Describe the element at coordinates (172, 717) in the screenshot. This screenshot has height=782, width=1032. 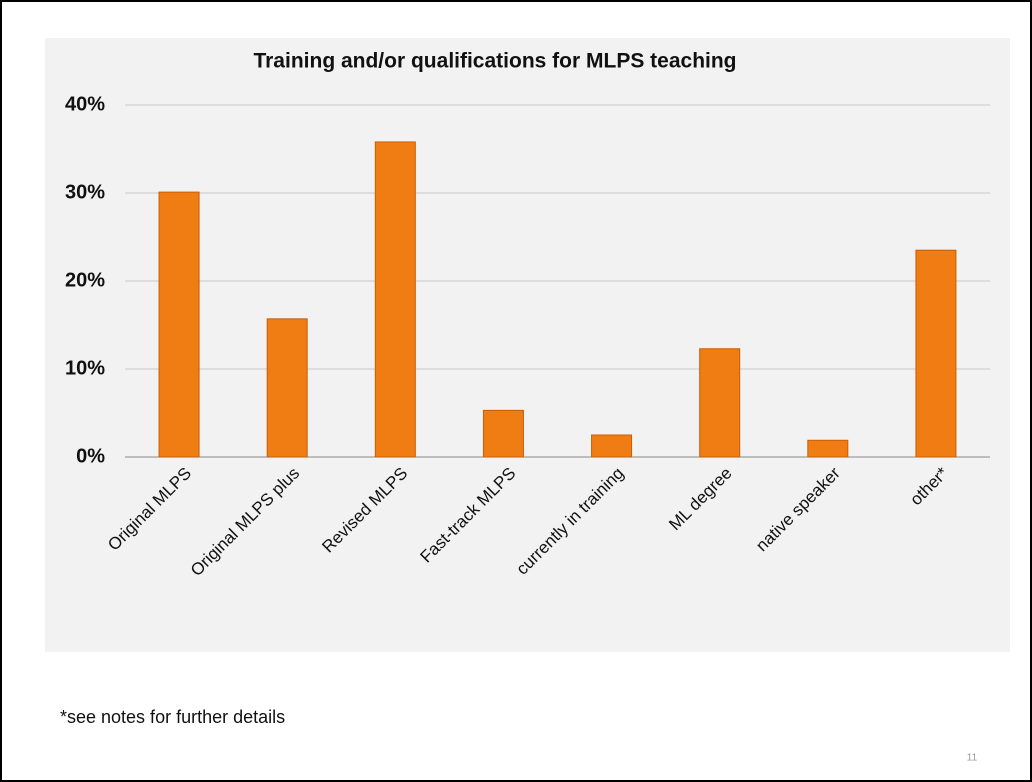
I see `footnote: *see notes for further details` at that location.